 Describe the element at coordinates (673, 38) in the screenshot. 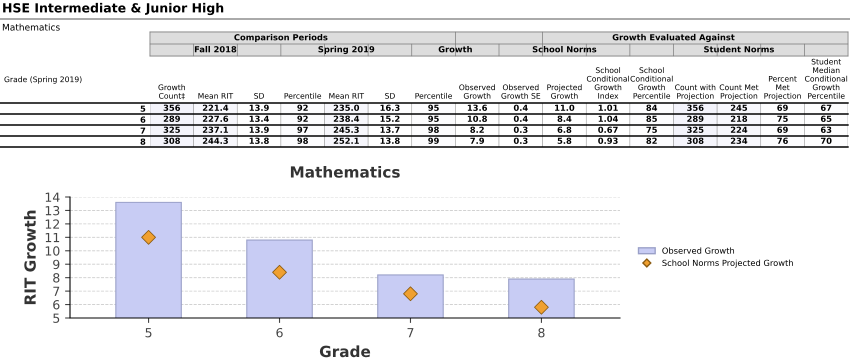

I see `text: Growth Evaluated Against` at that location.